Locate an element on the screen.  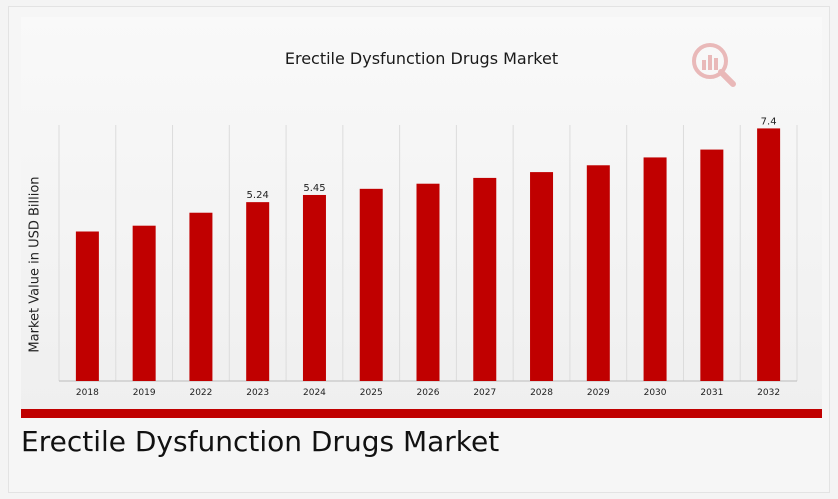
x-tick-label: 2025 is located at coordinates (371, 393).